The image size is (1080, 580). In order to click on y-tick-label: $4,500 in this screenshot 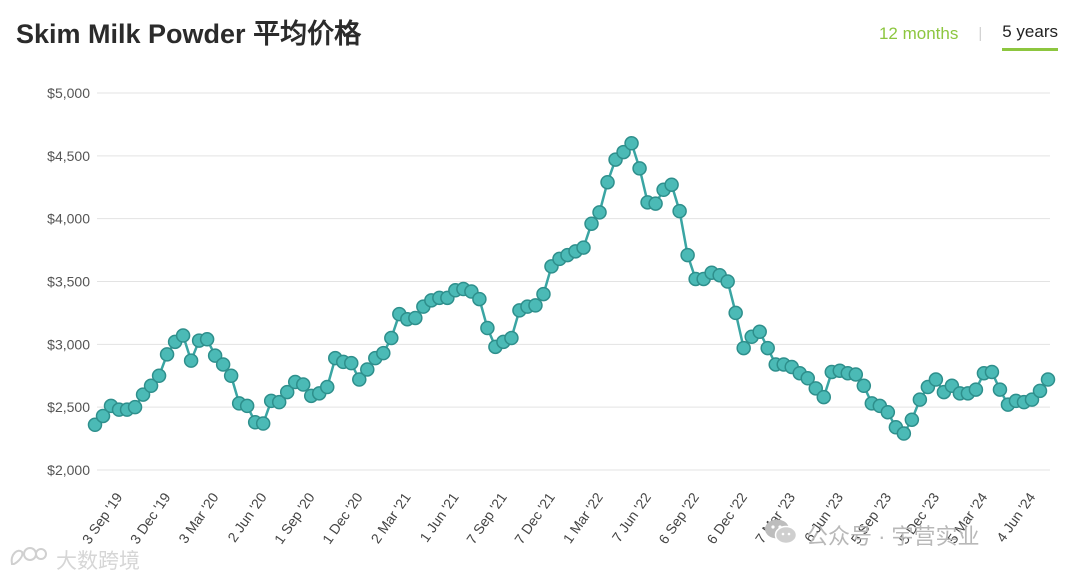, I will do `click(68, 156)`.